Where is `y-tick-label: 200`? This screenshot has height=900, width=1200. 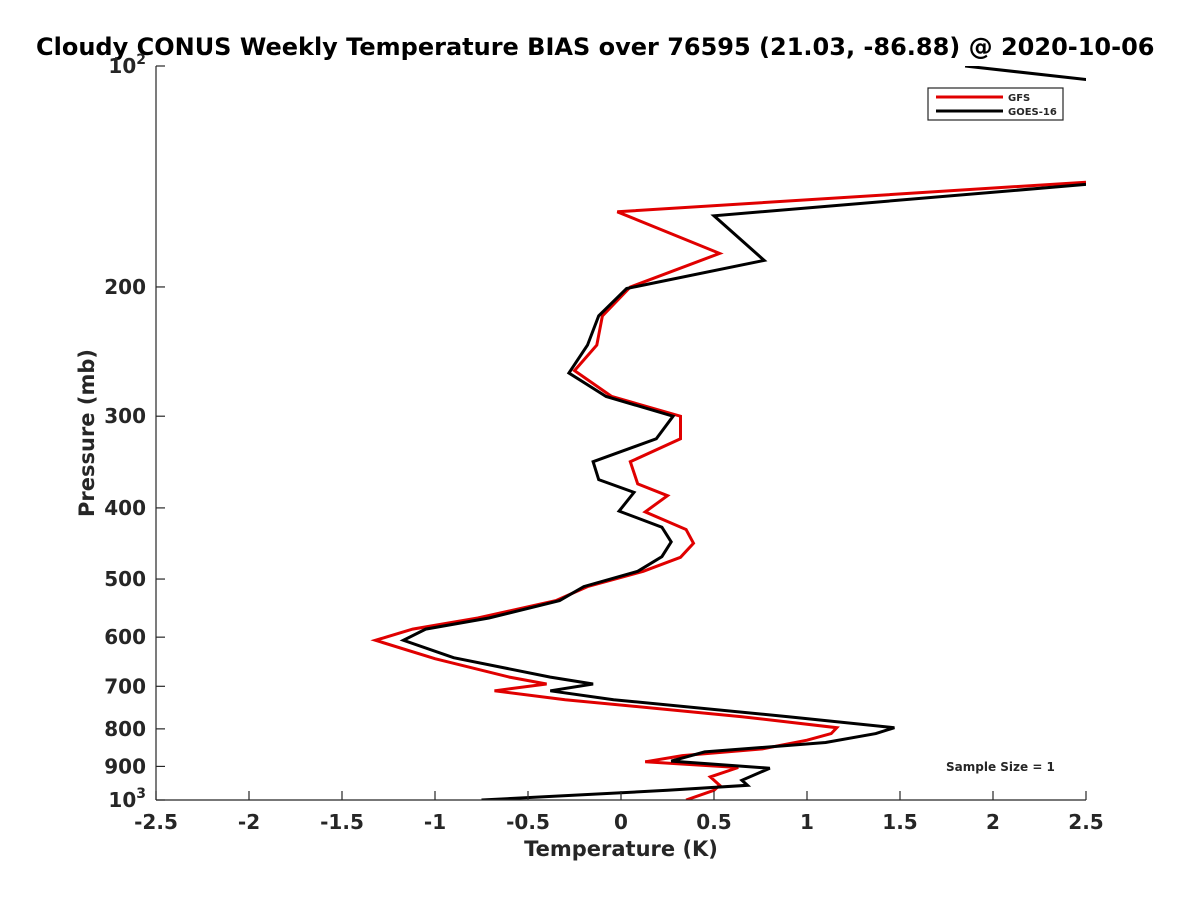 y-tick-label: 200 is located at coordinates (125, 287).